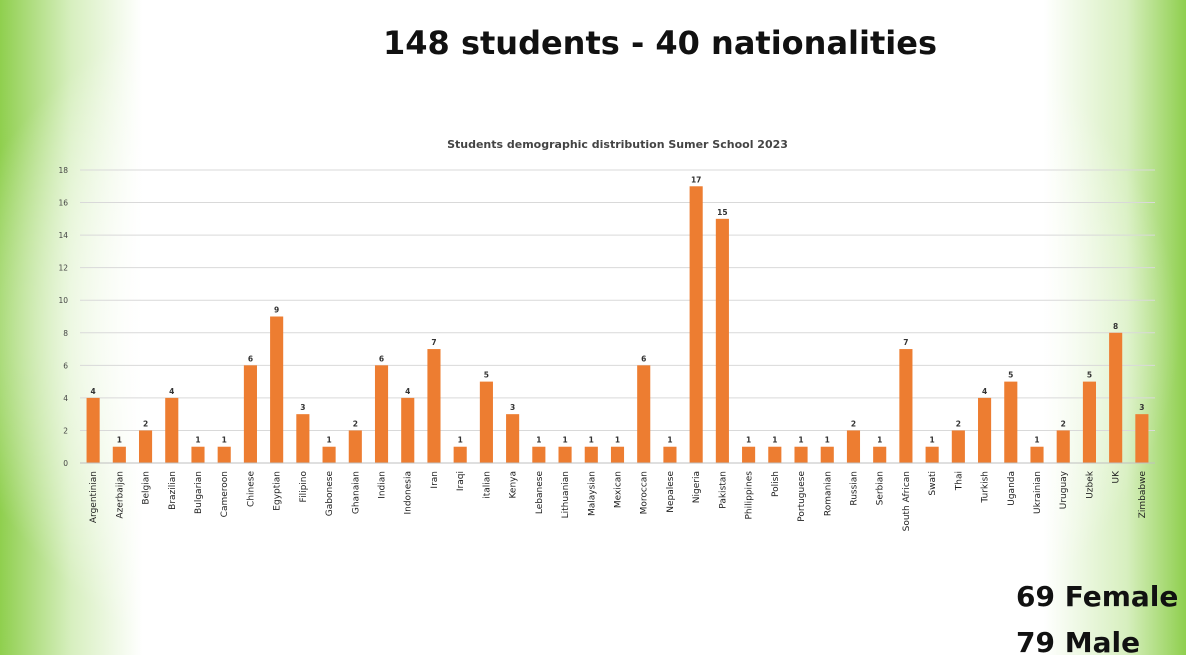 This screenshot has width=1186, height=659. I want to click on category-label: Indonesia, so click(409, 493).